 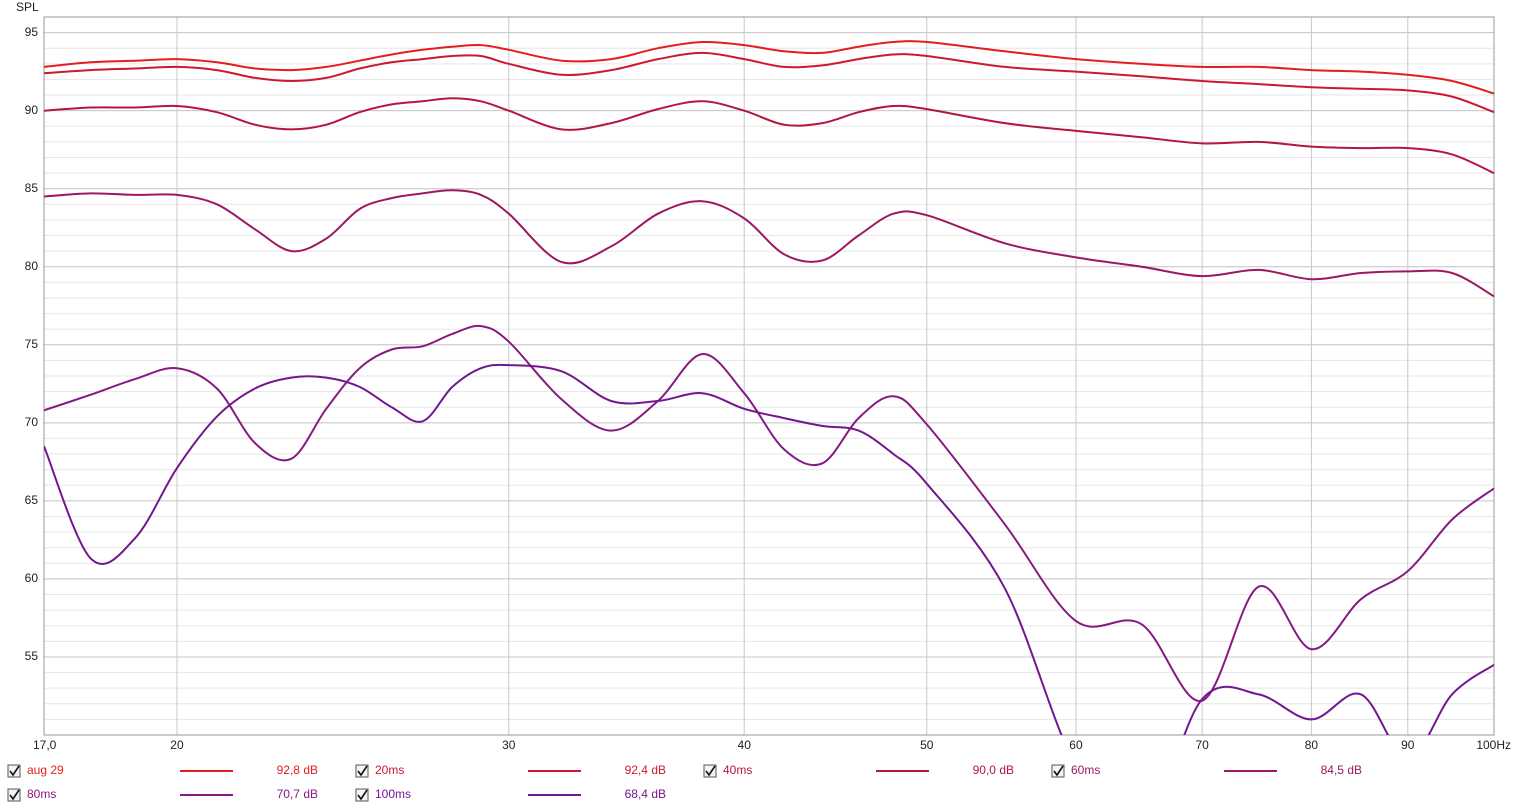 What do you see at coordinates (1085, 770) in the screenshot?
I see `legend-label: 60ms` at bounding box center [1085, 770].